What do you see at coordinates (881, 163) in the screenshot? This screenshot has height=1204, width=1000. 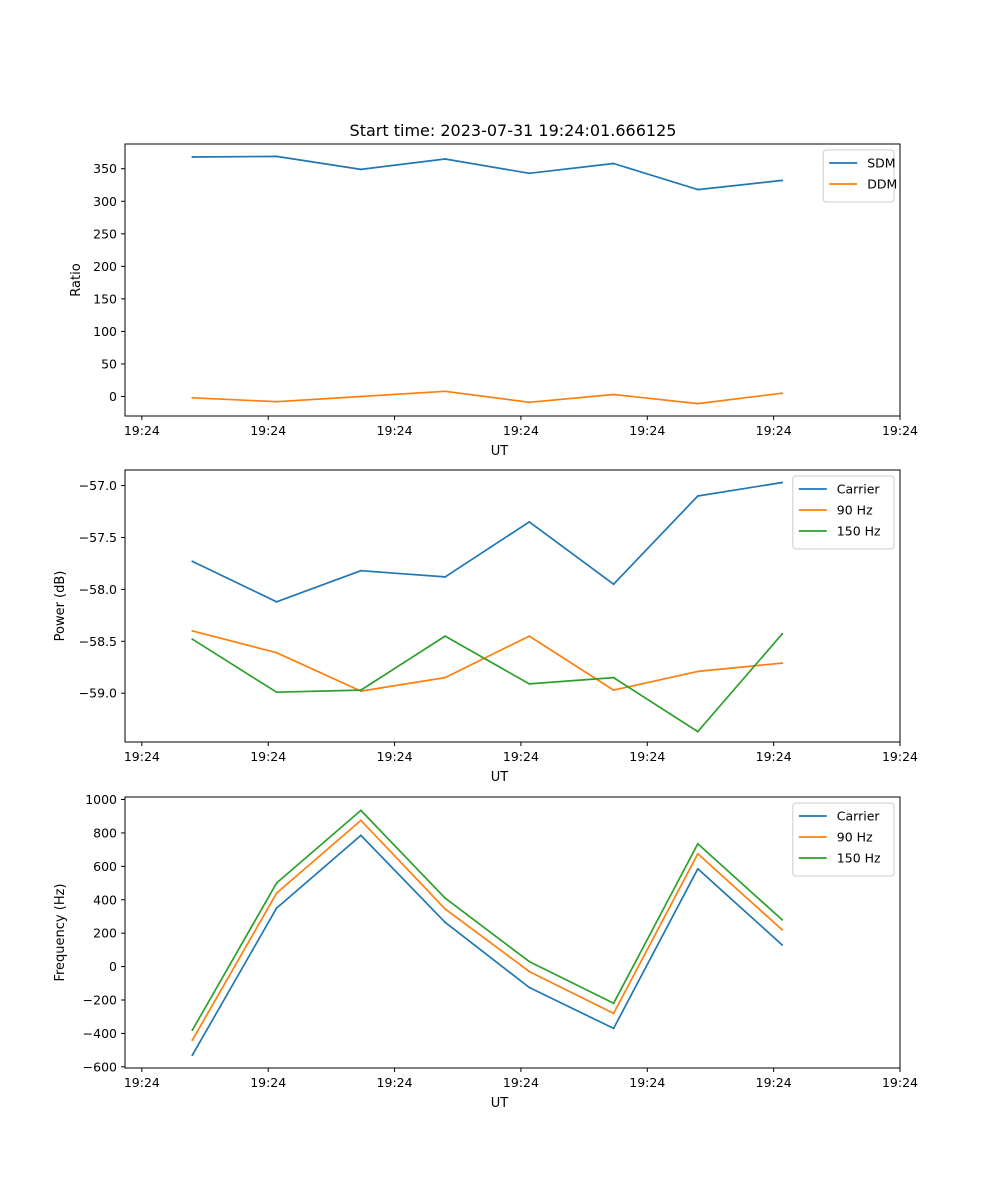 I see `ratio-legend-label-sdm: SDM` at bounding box center [881, 163].